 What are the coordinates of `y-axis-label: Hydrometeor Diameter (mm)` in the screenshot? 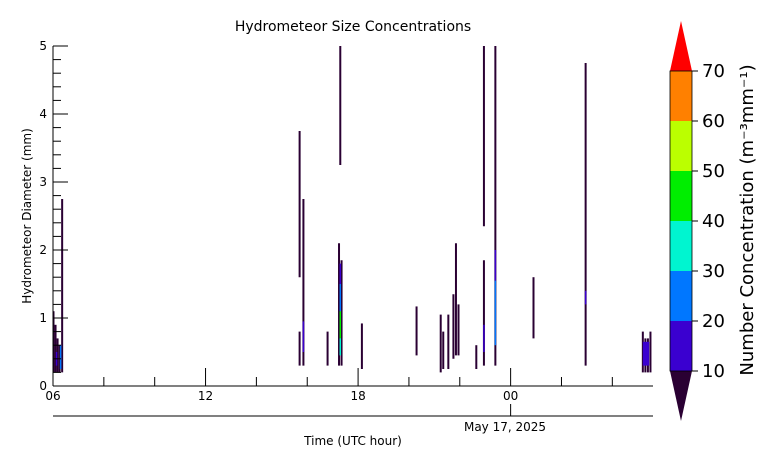 It's located at (27, 216).